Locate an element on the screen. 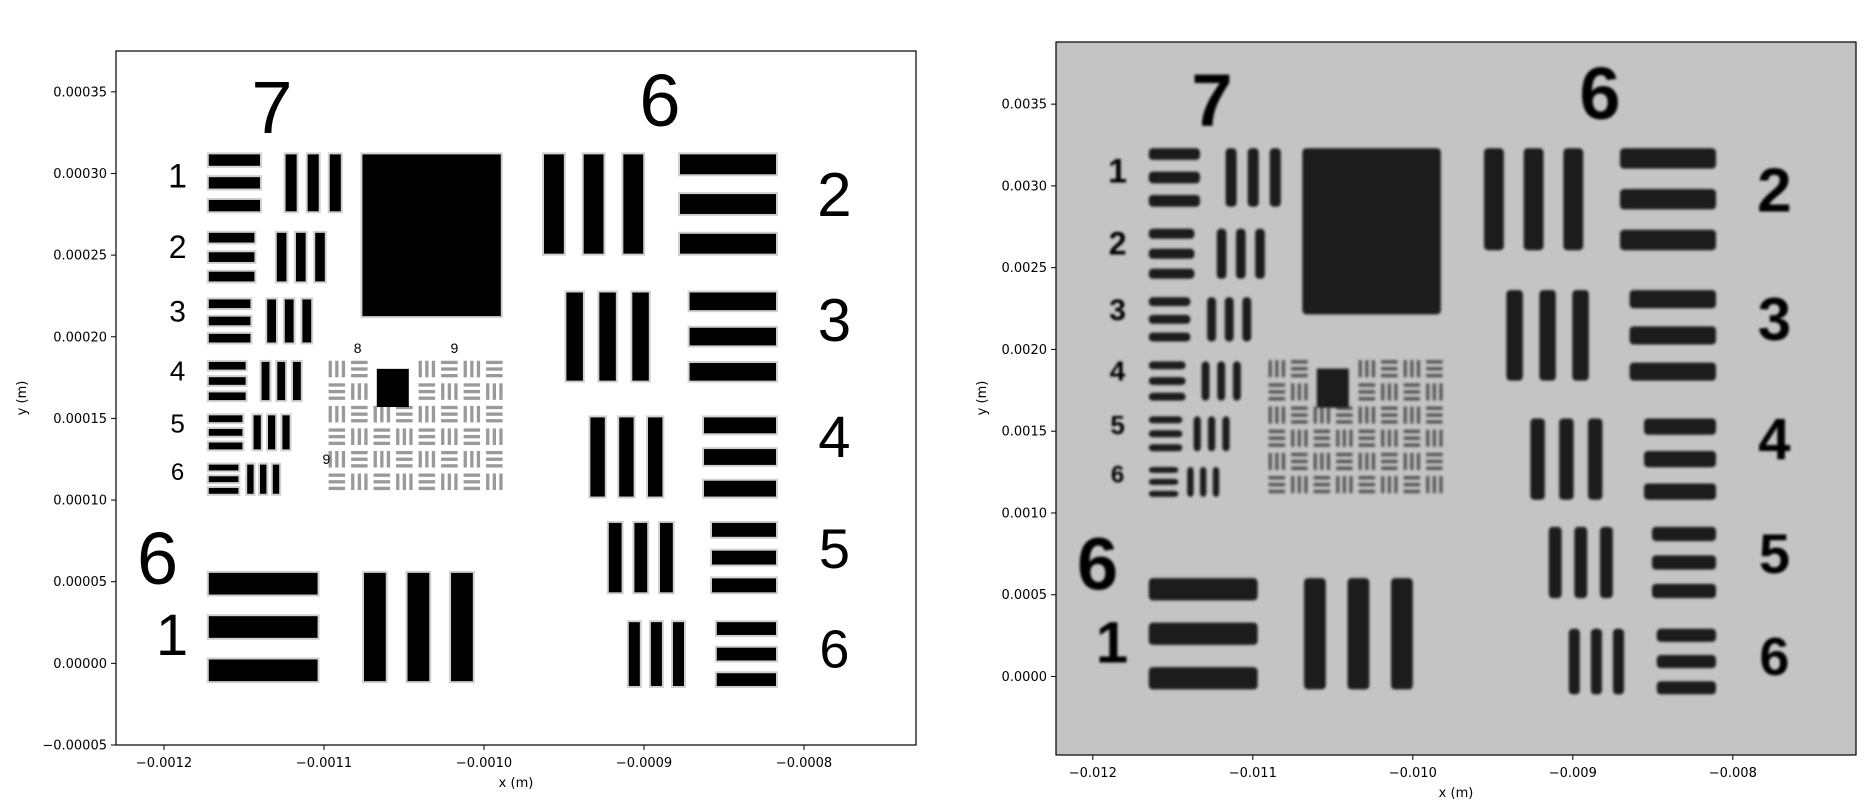 This screenshot has width=1871, height=807. group-label-6-bottom: 6 is located at coordinates (157, 558).